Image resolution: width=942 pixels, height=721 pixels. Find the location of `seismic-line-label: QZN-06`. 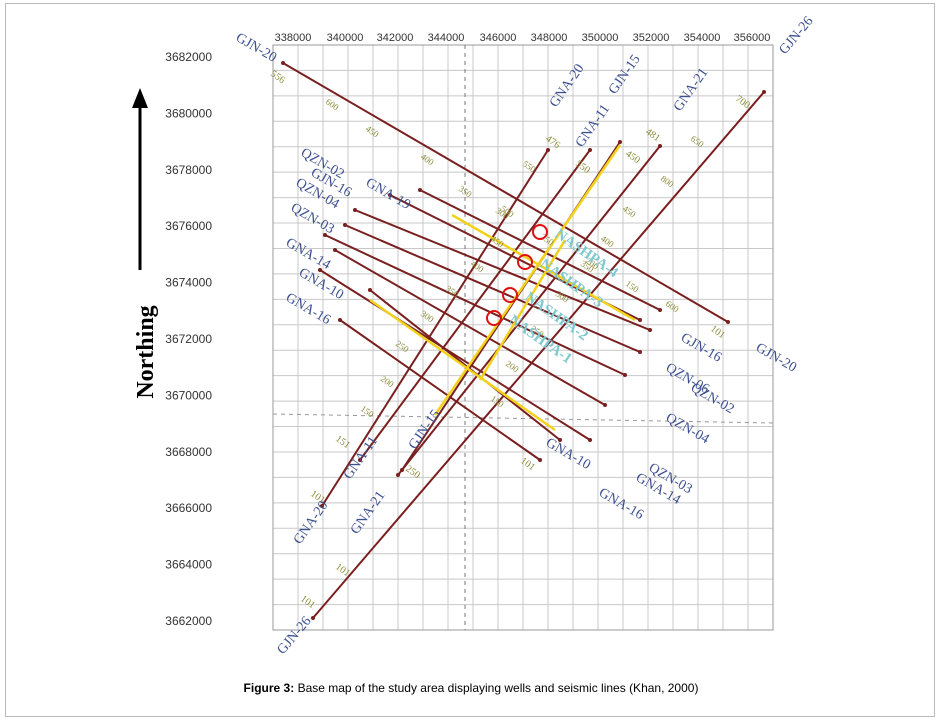

seismic-line-label: QZN-06 is located at coordinates (687, 378).